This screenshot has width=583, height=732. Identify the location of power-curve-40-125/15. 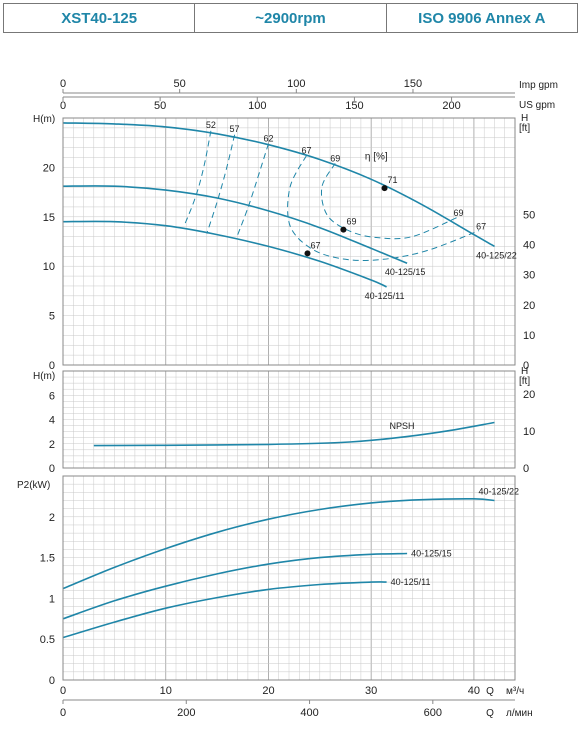
(235, 586).